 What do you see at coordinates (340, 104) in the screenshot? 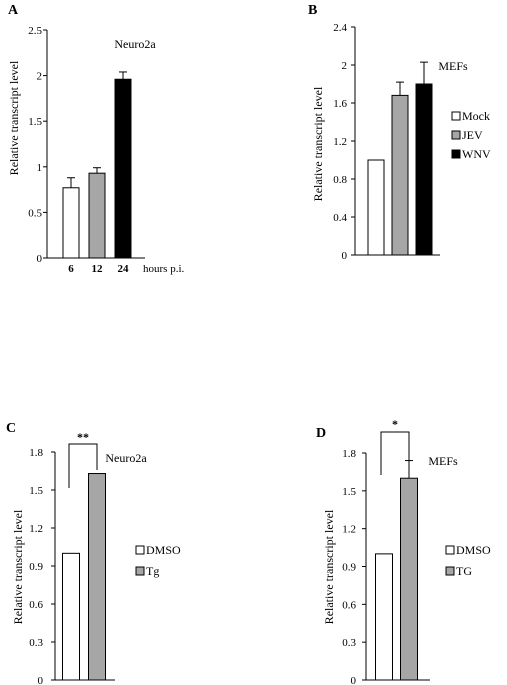
I see `y-tick-label: 1.6` at bounding box center [340, 104].